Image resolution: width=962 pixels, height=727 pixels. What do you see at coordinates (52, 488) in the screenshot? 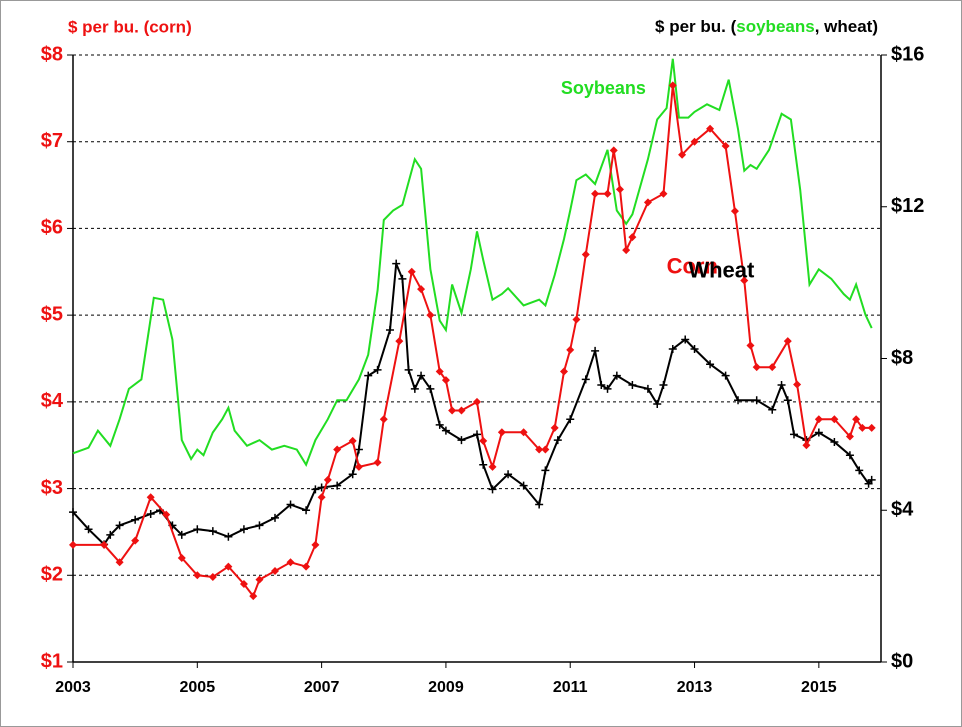
I see `y-tick-label: $3` at bounding box center [52, 488].